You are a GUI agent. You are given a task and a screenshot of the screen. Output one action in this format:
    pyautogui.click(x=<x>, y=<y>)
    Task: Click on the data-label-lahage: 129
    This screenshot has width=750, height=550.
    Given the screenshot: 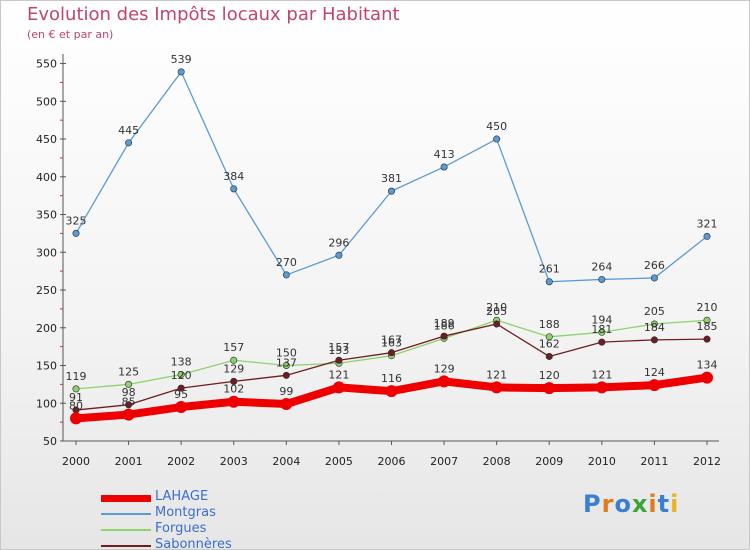 What is the action you would take?
    pyautogui.click(x=444, y=368)
    